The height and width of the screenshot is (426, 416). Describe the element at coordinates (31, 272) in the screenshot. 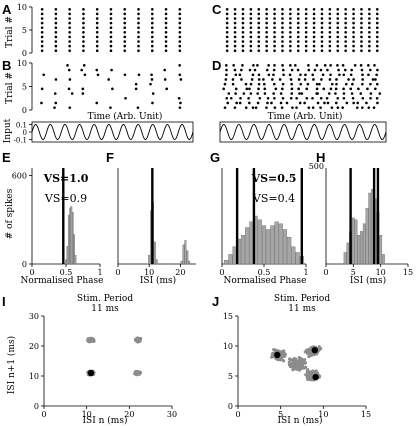

I see `hist-e-xtick-label: 0` at that location.